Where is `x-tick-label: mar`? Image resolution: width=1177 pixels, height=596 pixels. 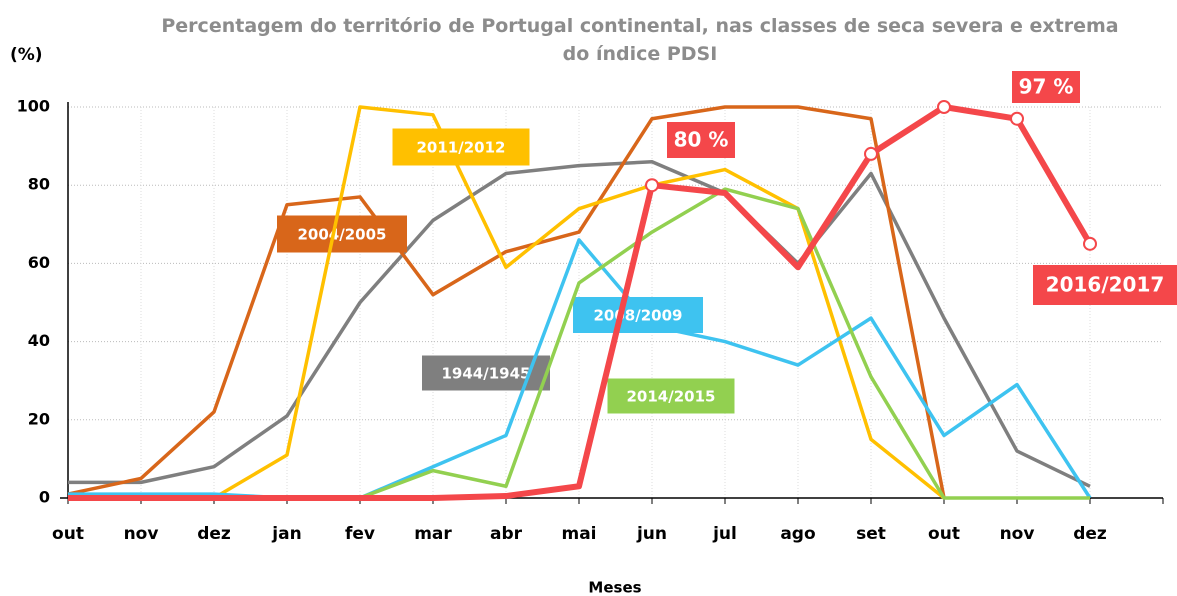 x-tick-label: mar is located at coordinates (433, 534).